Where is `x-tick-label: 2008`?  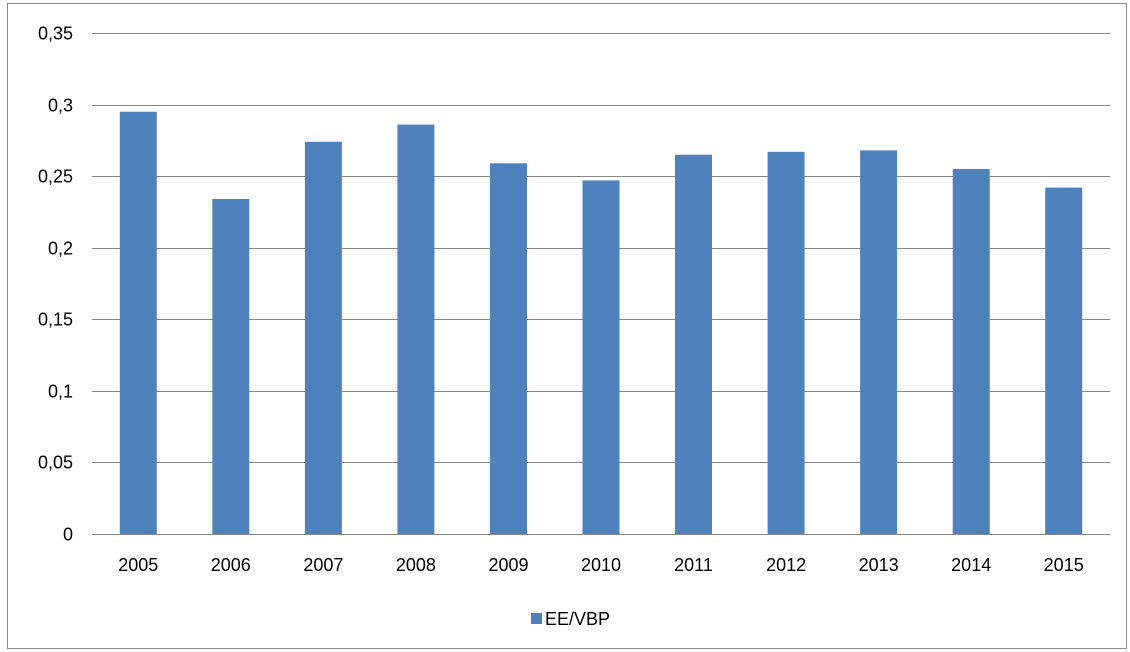
x-tick-label: 2008 is located at coordinates (416, 565).